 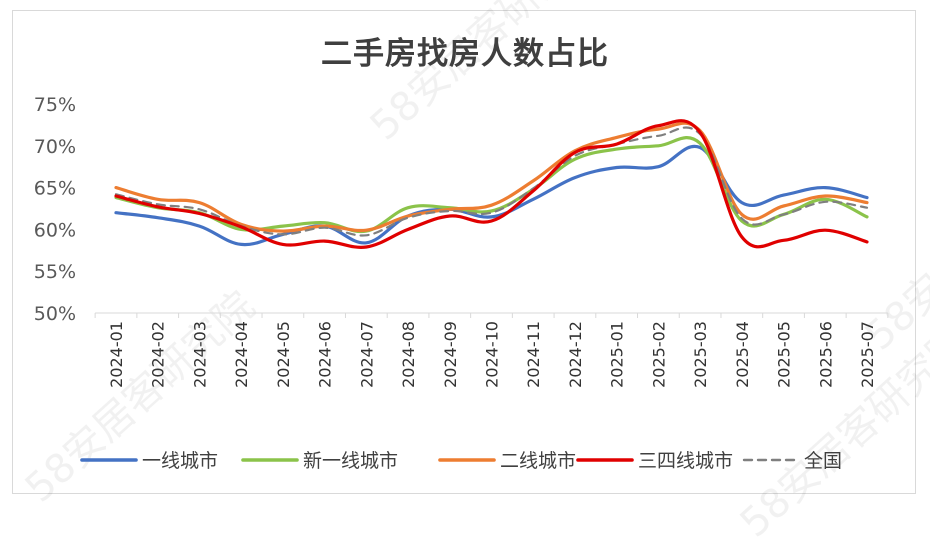 I want to click on x-tick-label: 2025-05, so click(x=784, y=354).